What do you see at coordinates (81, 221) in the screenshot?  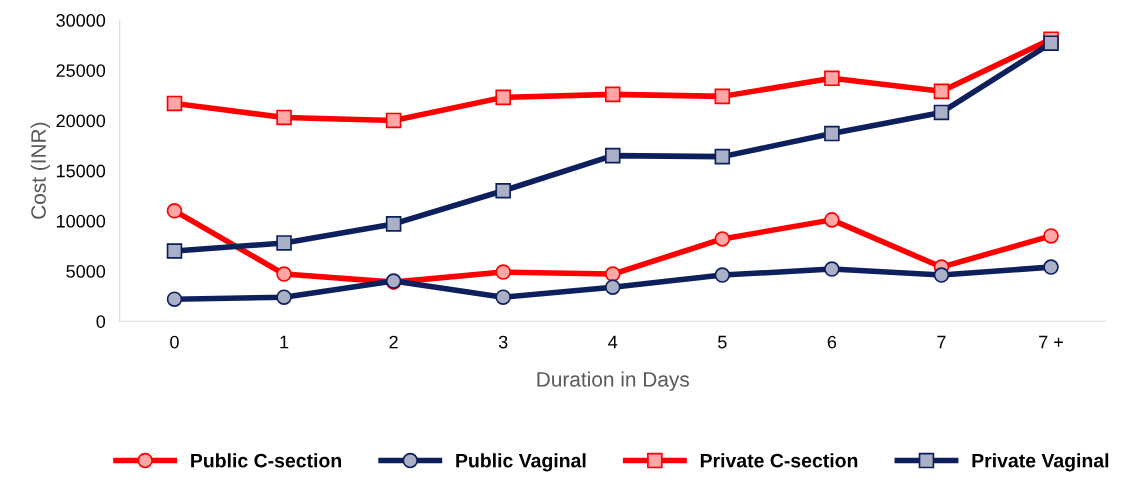 I see `y-tick-label: 10000` at bounding box center [81, 221].